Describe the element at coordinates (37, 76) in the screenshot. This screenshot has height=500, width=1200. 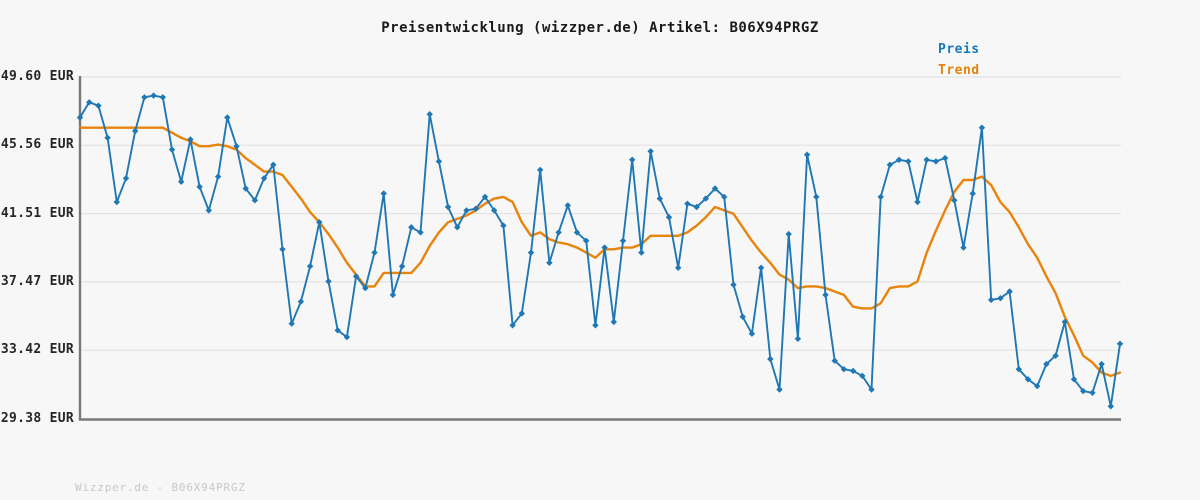
I see `y-tick-label: 49.60 EUR` at that location.